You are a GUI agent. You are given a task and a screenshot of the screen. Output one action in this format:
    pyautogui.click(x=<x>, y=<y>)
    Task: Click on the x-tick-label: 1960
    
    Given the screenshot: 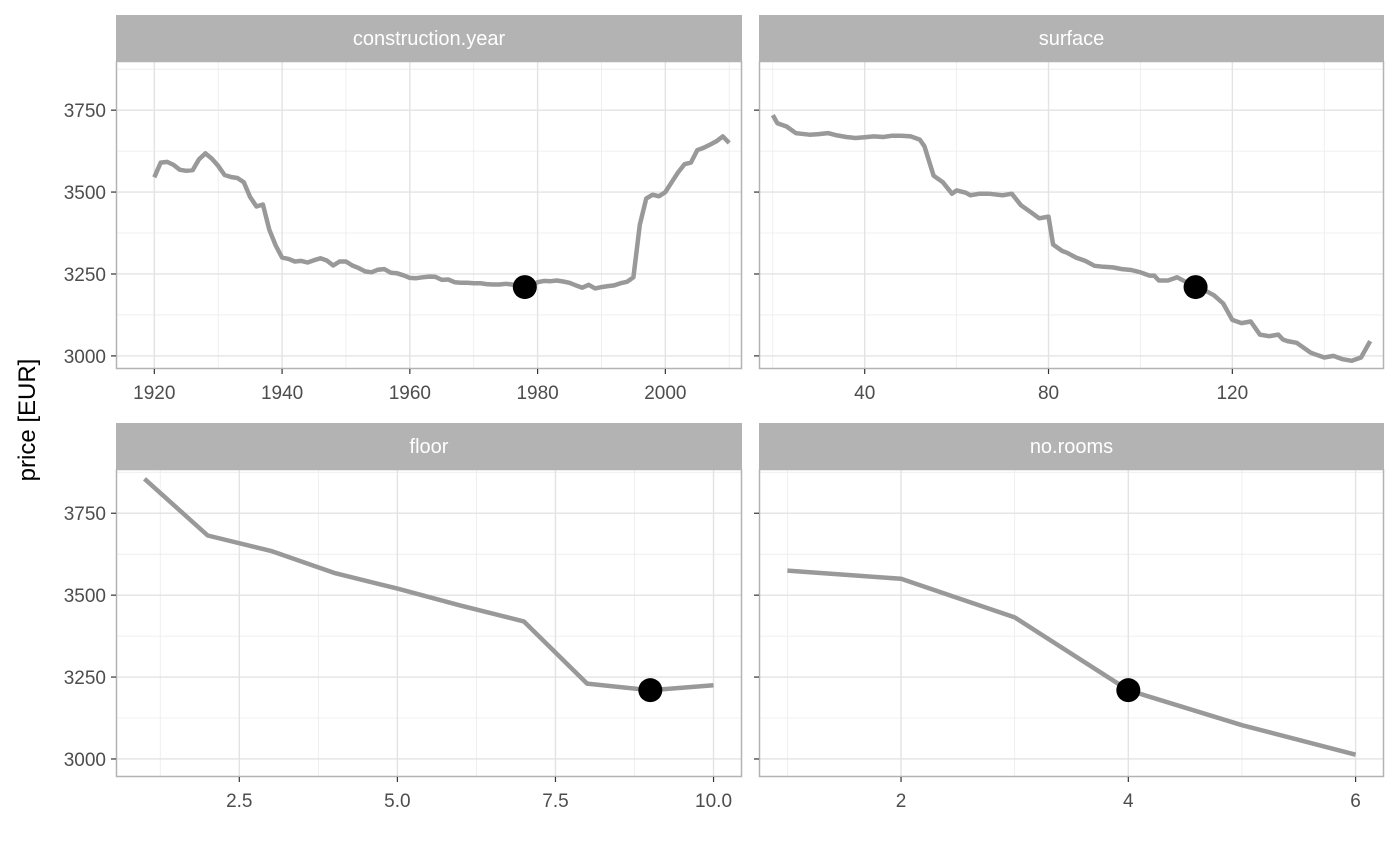 What is the action you would take?
    pyautogui.click(x=410, y=393)
    